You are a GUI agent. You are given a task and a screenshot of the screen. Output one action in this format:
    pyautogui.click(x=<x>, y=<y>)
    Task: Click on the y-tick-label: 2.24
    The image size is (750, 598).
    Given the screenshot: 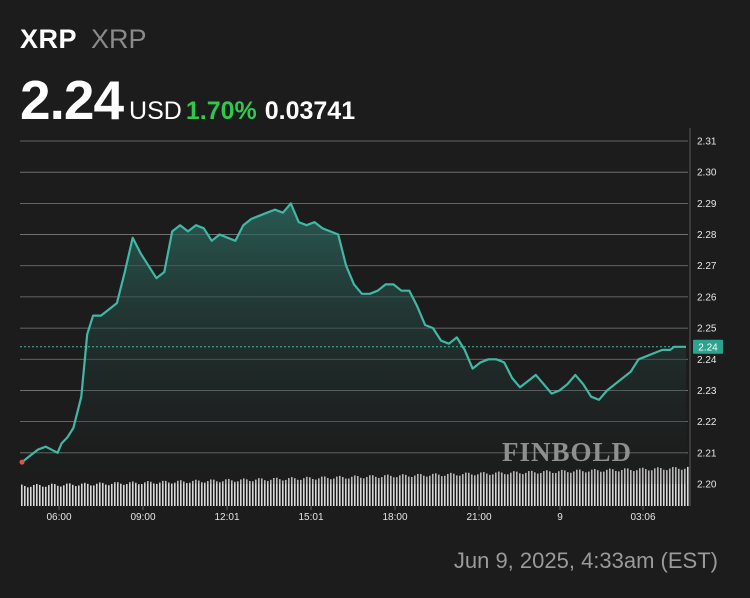 What is the action you would take?
    pyautogui.click(x=707, y=360)
    